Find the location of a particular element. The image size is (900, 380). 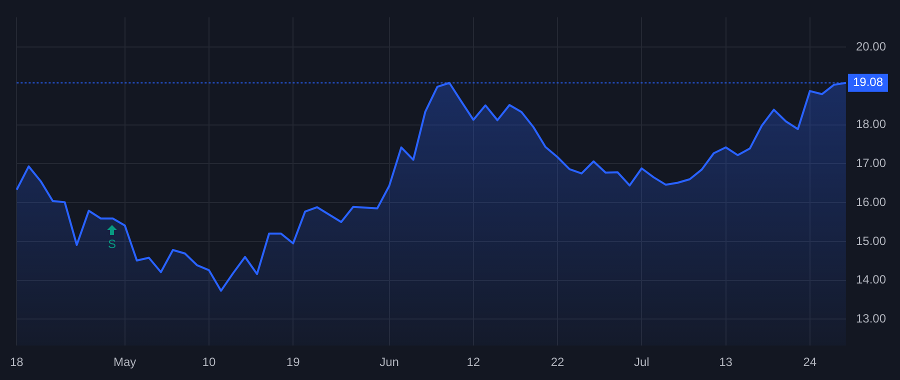

y-tick-label: 18.00 is located at coordinates (871, 124).